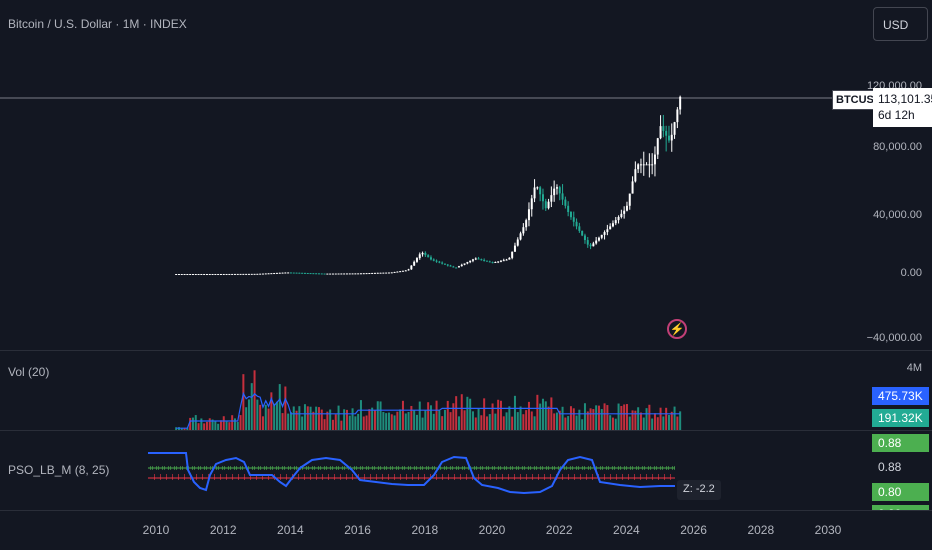  I want to click on osc-value-badge: 0.80, so click(900, 507).